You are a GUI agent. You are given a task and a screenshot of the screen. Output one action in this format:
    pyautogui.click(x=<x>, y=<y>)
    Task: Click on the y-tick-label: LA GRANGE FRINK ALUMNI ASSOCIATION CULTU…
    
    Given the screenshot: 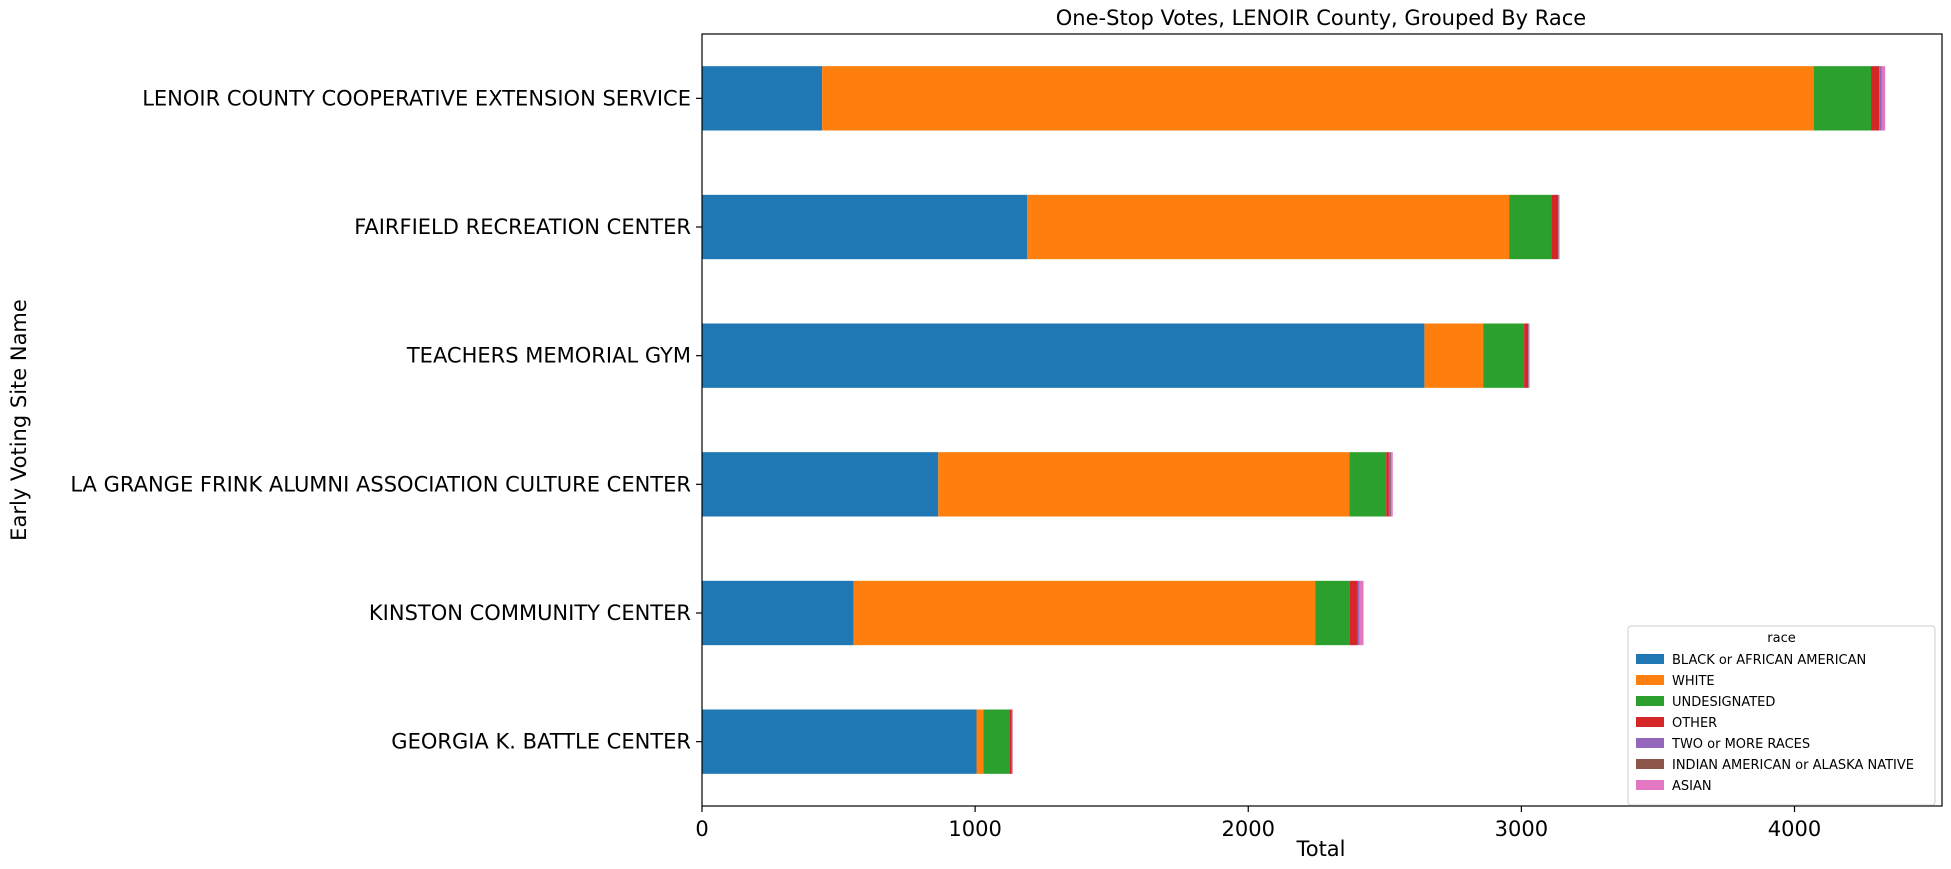 What is the action you would take?
    pyautogui.click(x=380, y=484)
    